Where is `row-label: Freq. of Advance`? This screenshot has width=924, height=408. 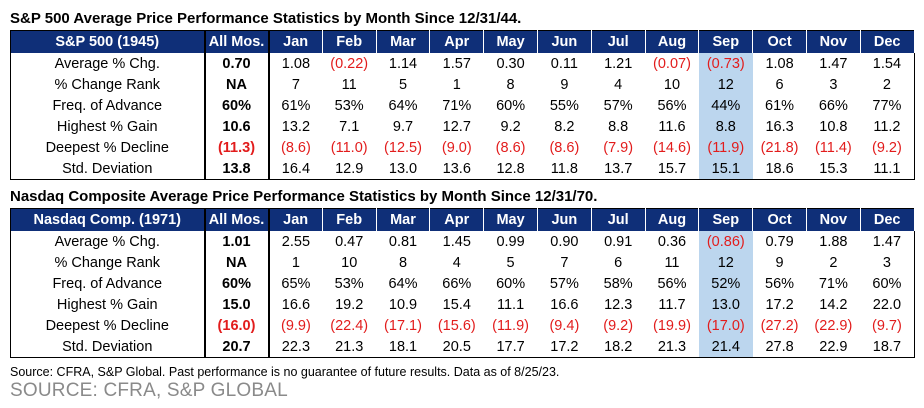
row-label: Freq. of Advance is located at coordinates (107, 105).